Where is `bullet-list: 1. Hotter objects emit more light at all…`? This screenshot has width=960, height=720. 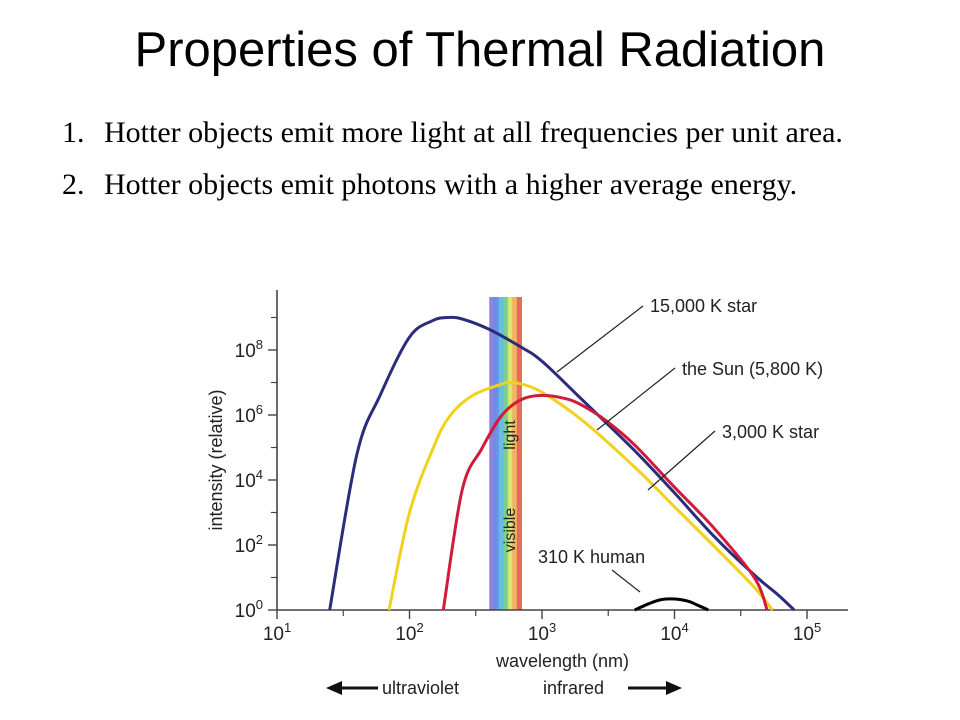
bullet-list: 1. Hotter objects emit more light at all… is located at coordinates (477, 165).